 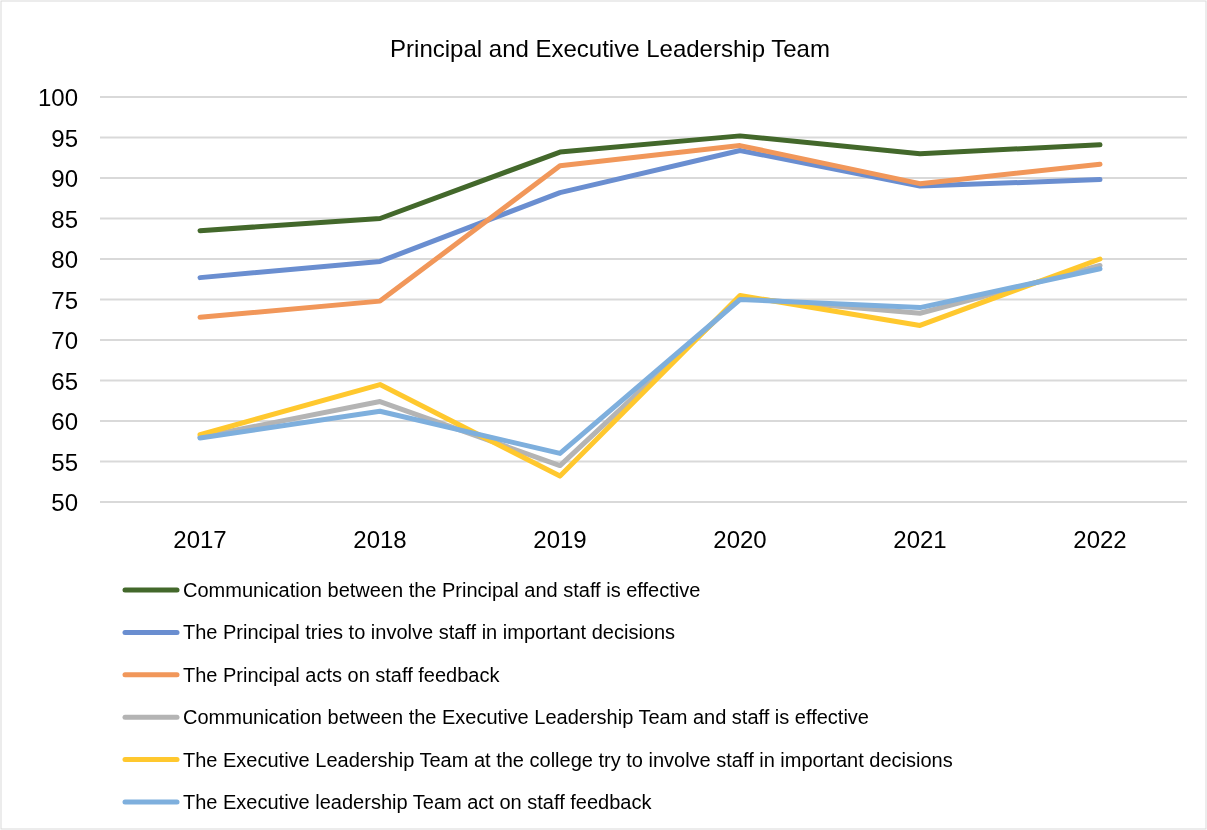 I want to click on y-tick-label: 100, so click(x=57, y=97).